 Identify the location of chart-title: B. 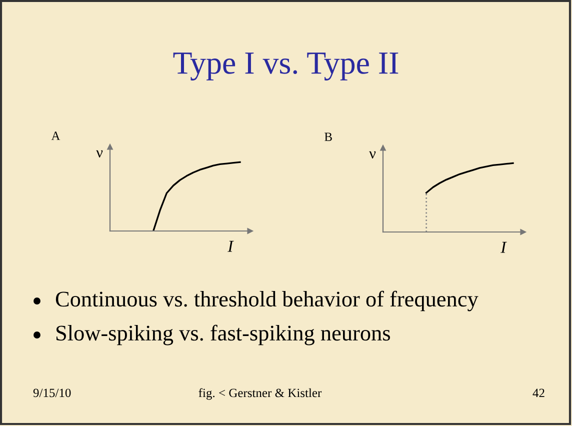
(328, 136).